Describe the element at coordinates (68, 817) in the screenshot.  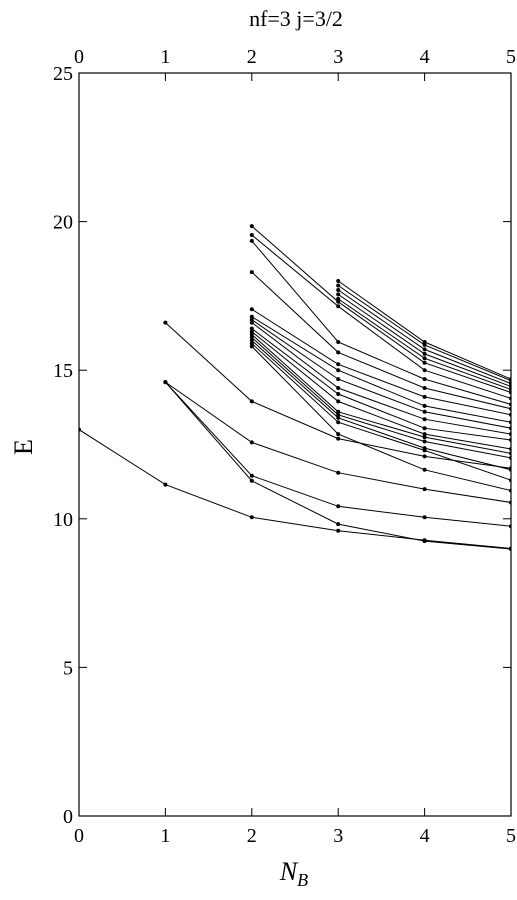
I see `y-tick-label: 0` at that location.